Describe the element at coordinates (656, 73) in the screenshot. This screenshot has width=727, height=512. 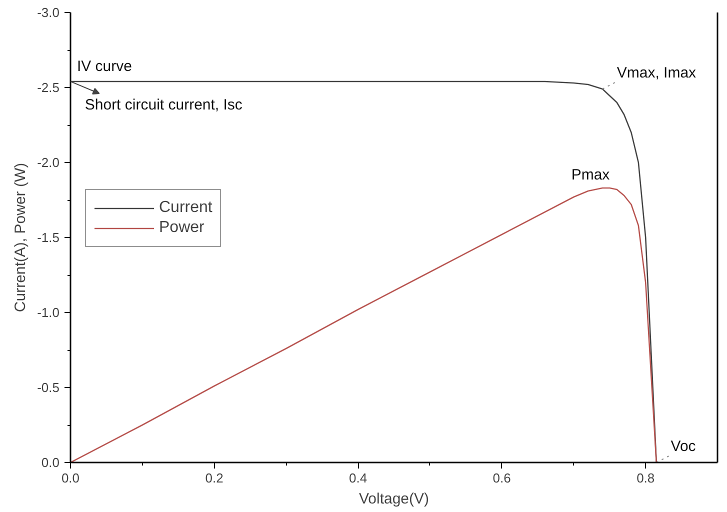
I see `annotation: Vmax, Imax` at that location.